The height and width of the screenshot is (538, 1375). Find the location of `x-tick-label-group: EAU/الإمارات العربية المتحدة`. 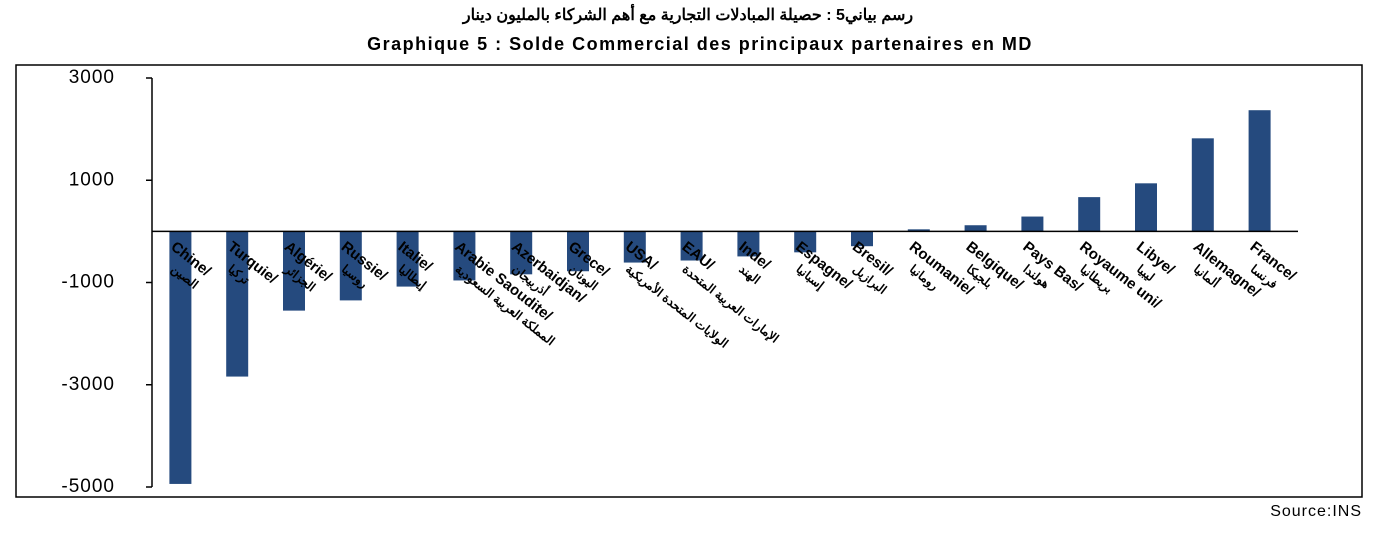

x-tick-label-group: EAU/الإمارات العربية المتحدة is located at coordinates (730, 292).